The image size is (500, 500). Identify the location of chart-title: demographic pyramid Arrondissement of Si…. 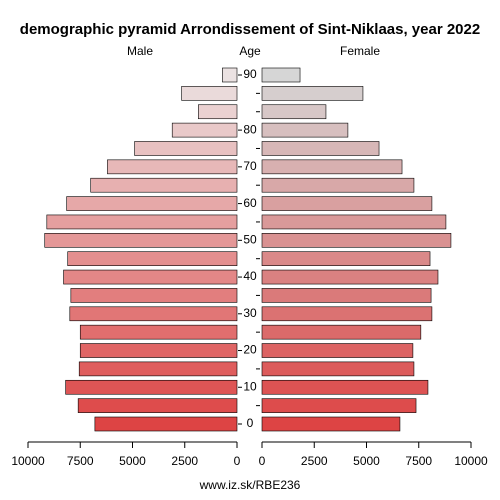
(250, 29).